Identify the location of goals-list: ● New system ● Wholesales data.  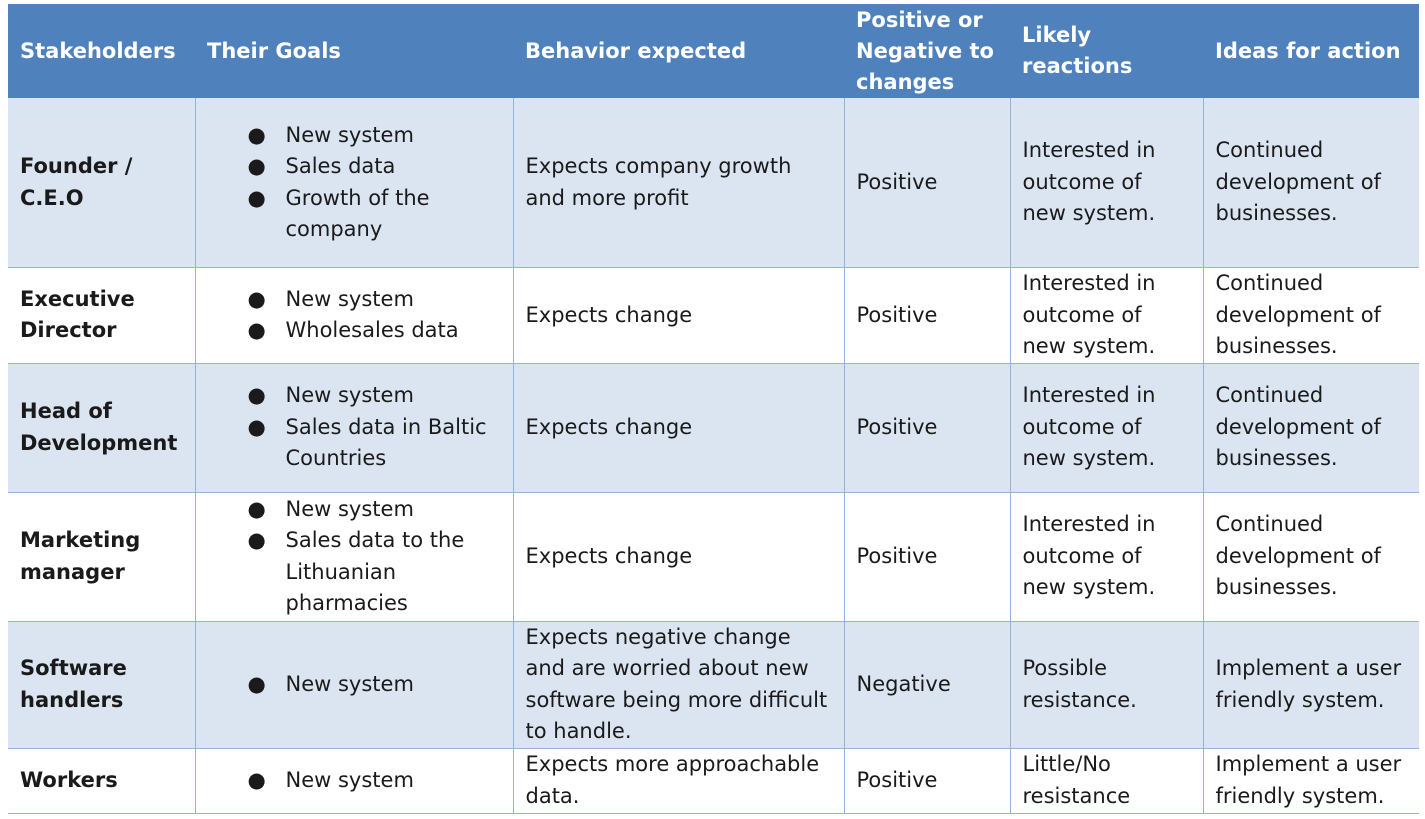
(354, 315).